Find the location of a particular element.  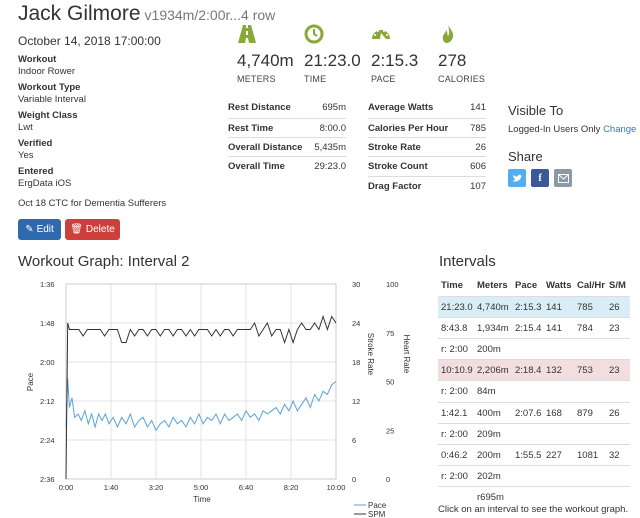

visible-to-heading: Visible To is located at coordinates (536, 110).